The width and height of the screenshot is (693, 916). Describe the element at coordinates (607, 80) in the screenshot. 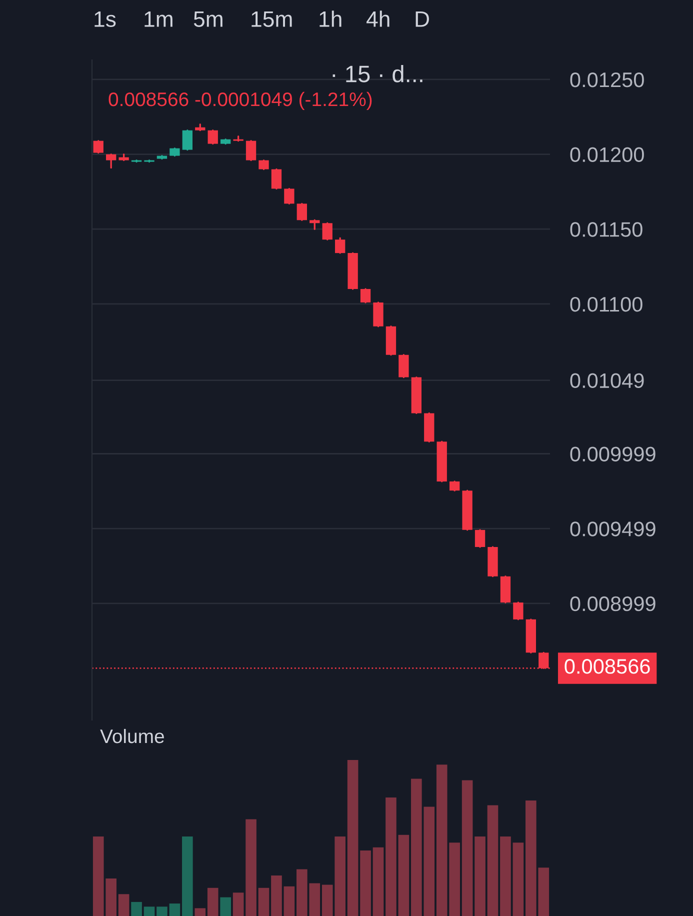

I see `y-tick-label: 0.01250` at that location.